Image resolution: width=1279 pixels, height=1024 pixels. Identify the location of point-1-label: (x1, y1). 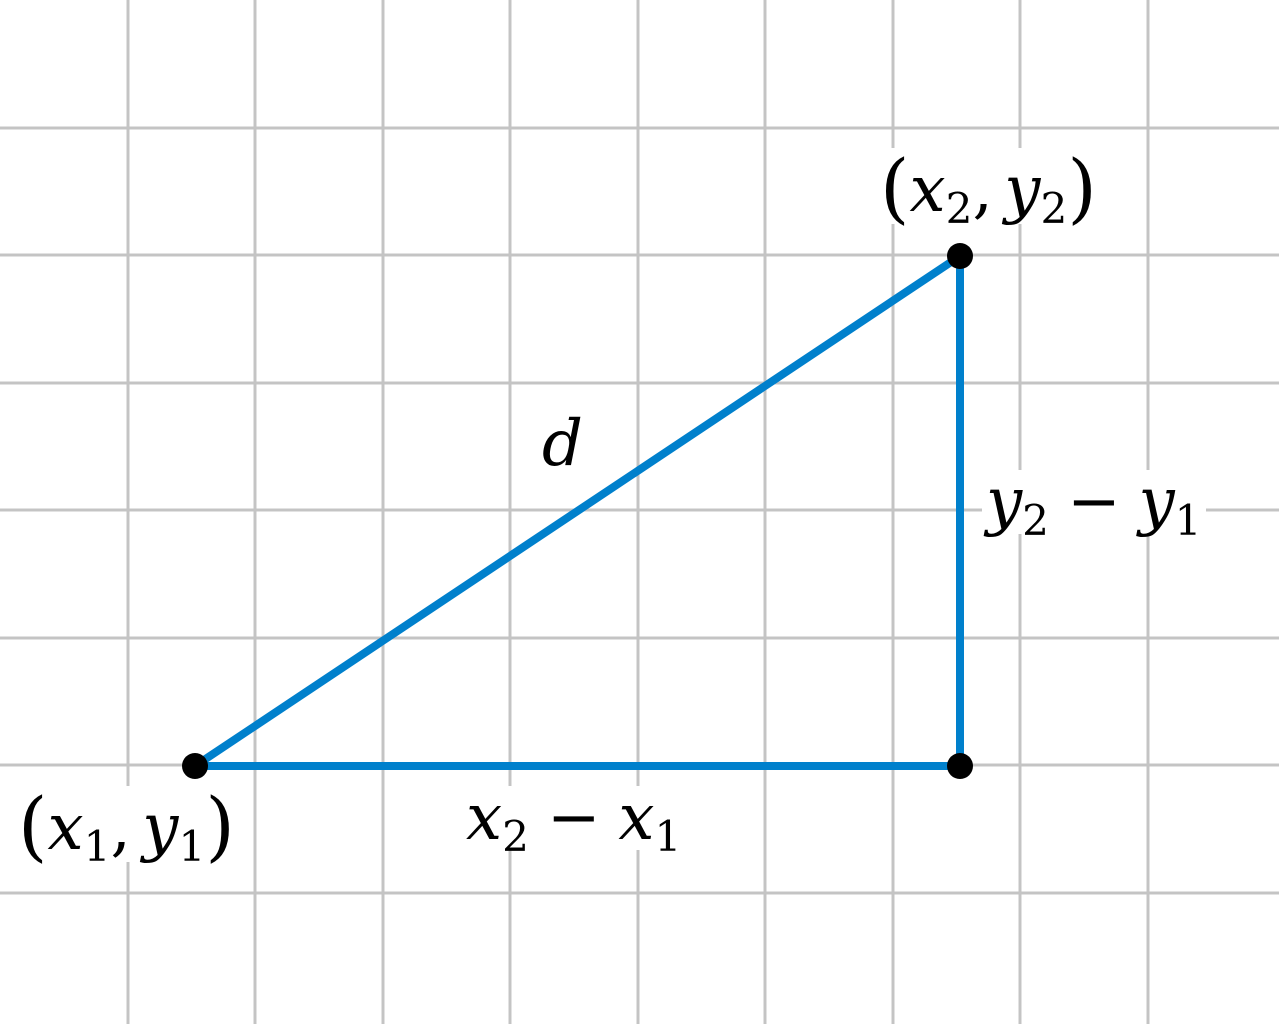
(126, 826).